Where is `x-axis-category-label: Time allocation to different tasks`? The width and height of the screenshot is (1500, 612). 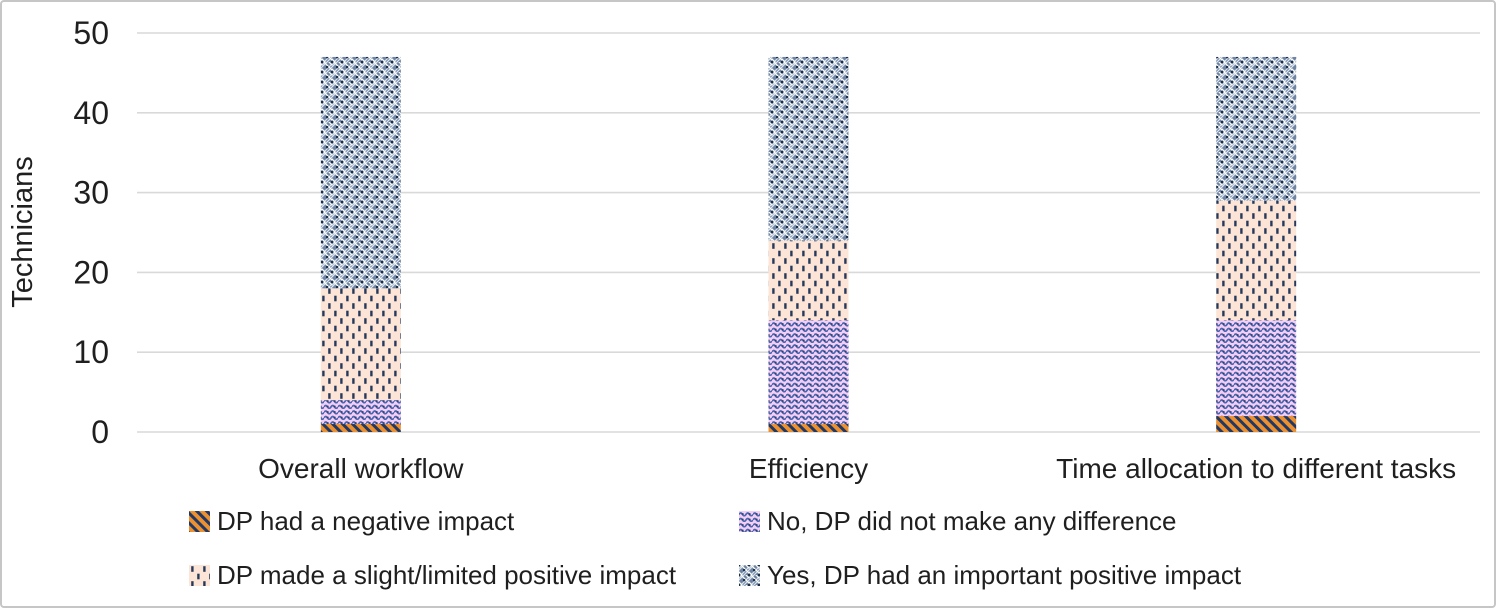 x-axis-category-label: Time allocation to different tasks is located at coordinates (1256, 468).